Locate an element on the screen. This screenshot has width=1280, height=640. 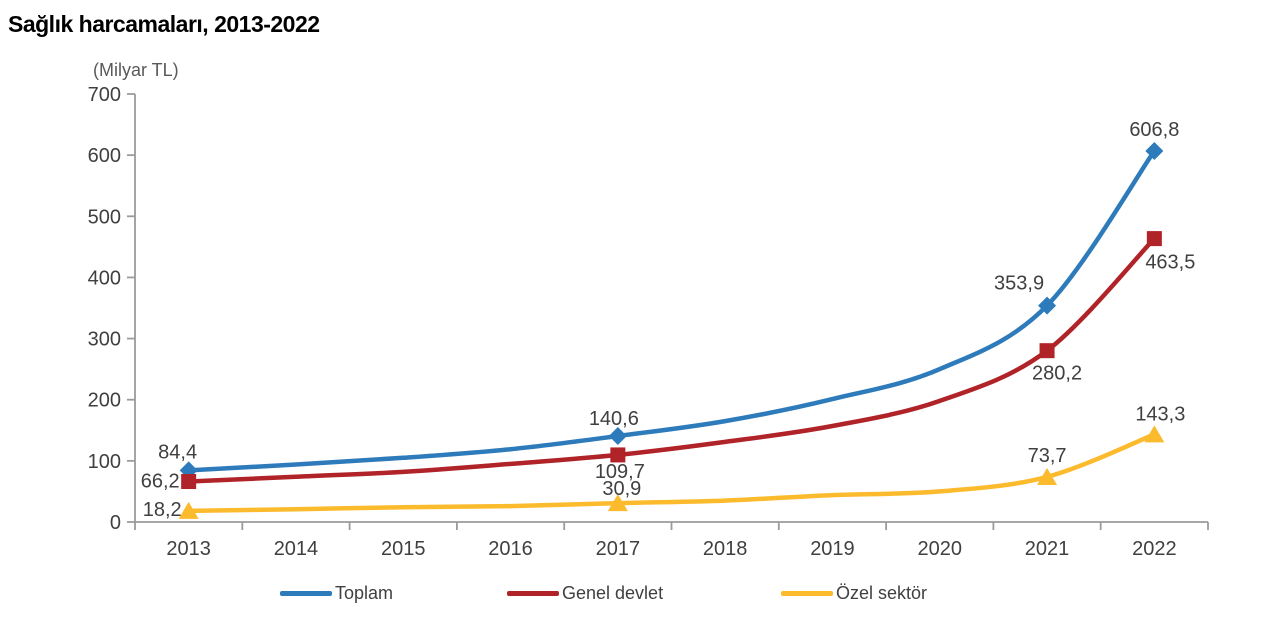
data-label-toplam: 140,6 is located at coordinates (614, 419).